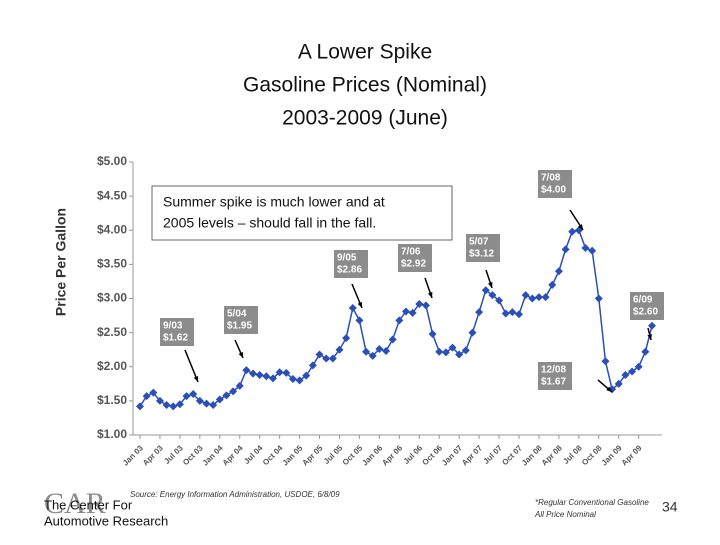 The image size is (720, 545). I want to click on y-tick-label: $4.50, so click(112, 195).